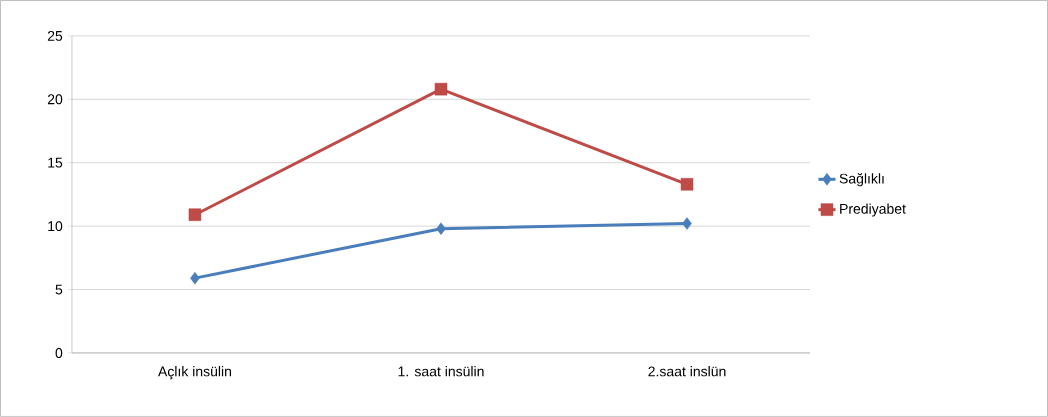 The image size is (1048, 417). What do you see at coordinates (441, 371) in the screenshot?
I see `x-tick-label: 1. saat insülin` at bounding box center [441, 371].